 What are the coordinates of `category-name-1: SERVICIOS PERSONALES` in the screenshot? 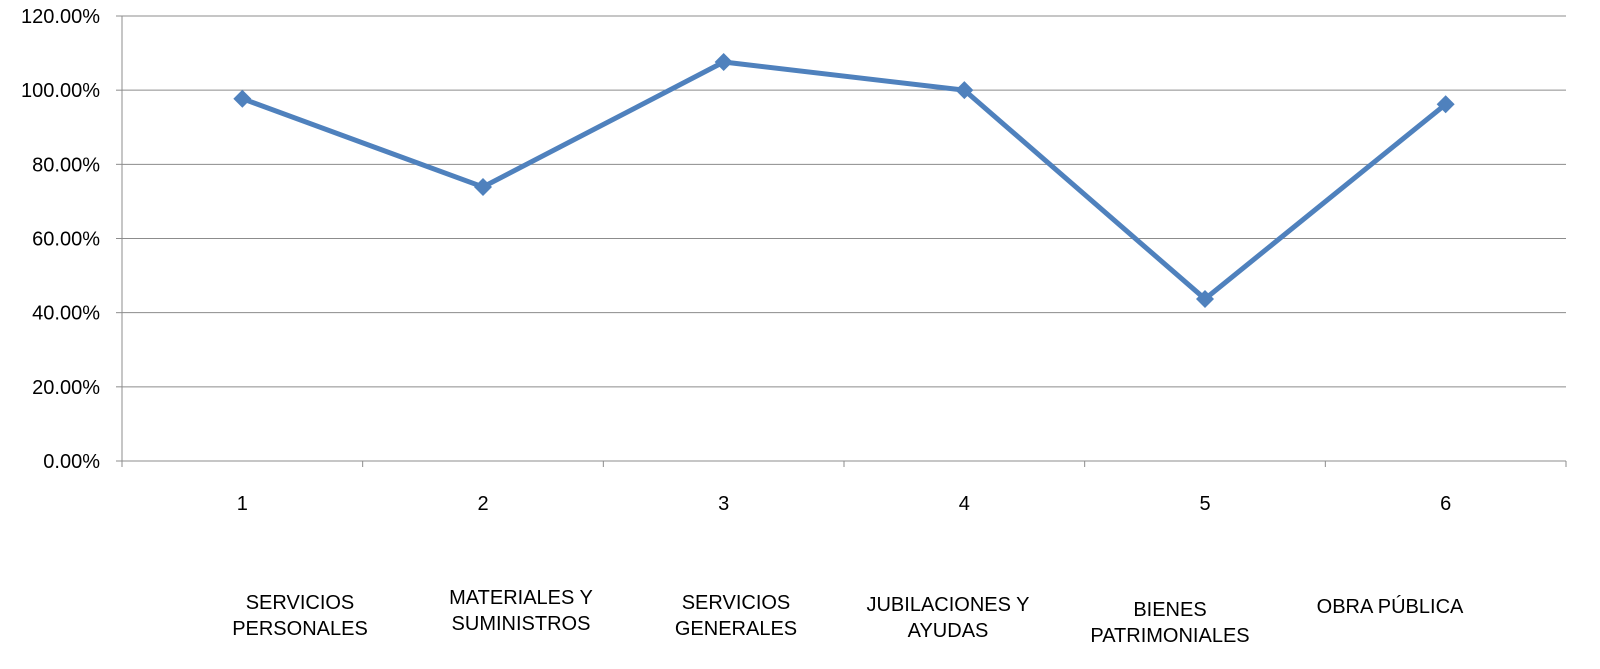 It's located at (300, 616).